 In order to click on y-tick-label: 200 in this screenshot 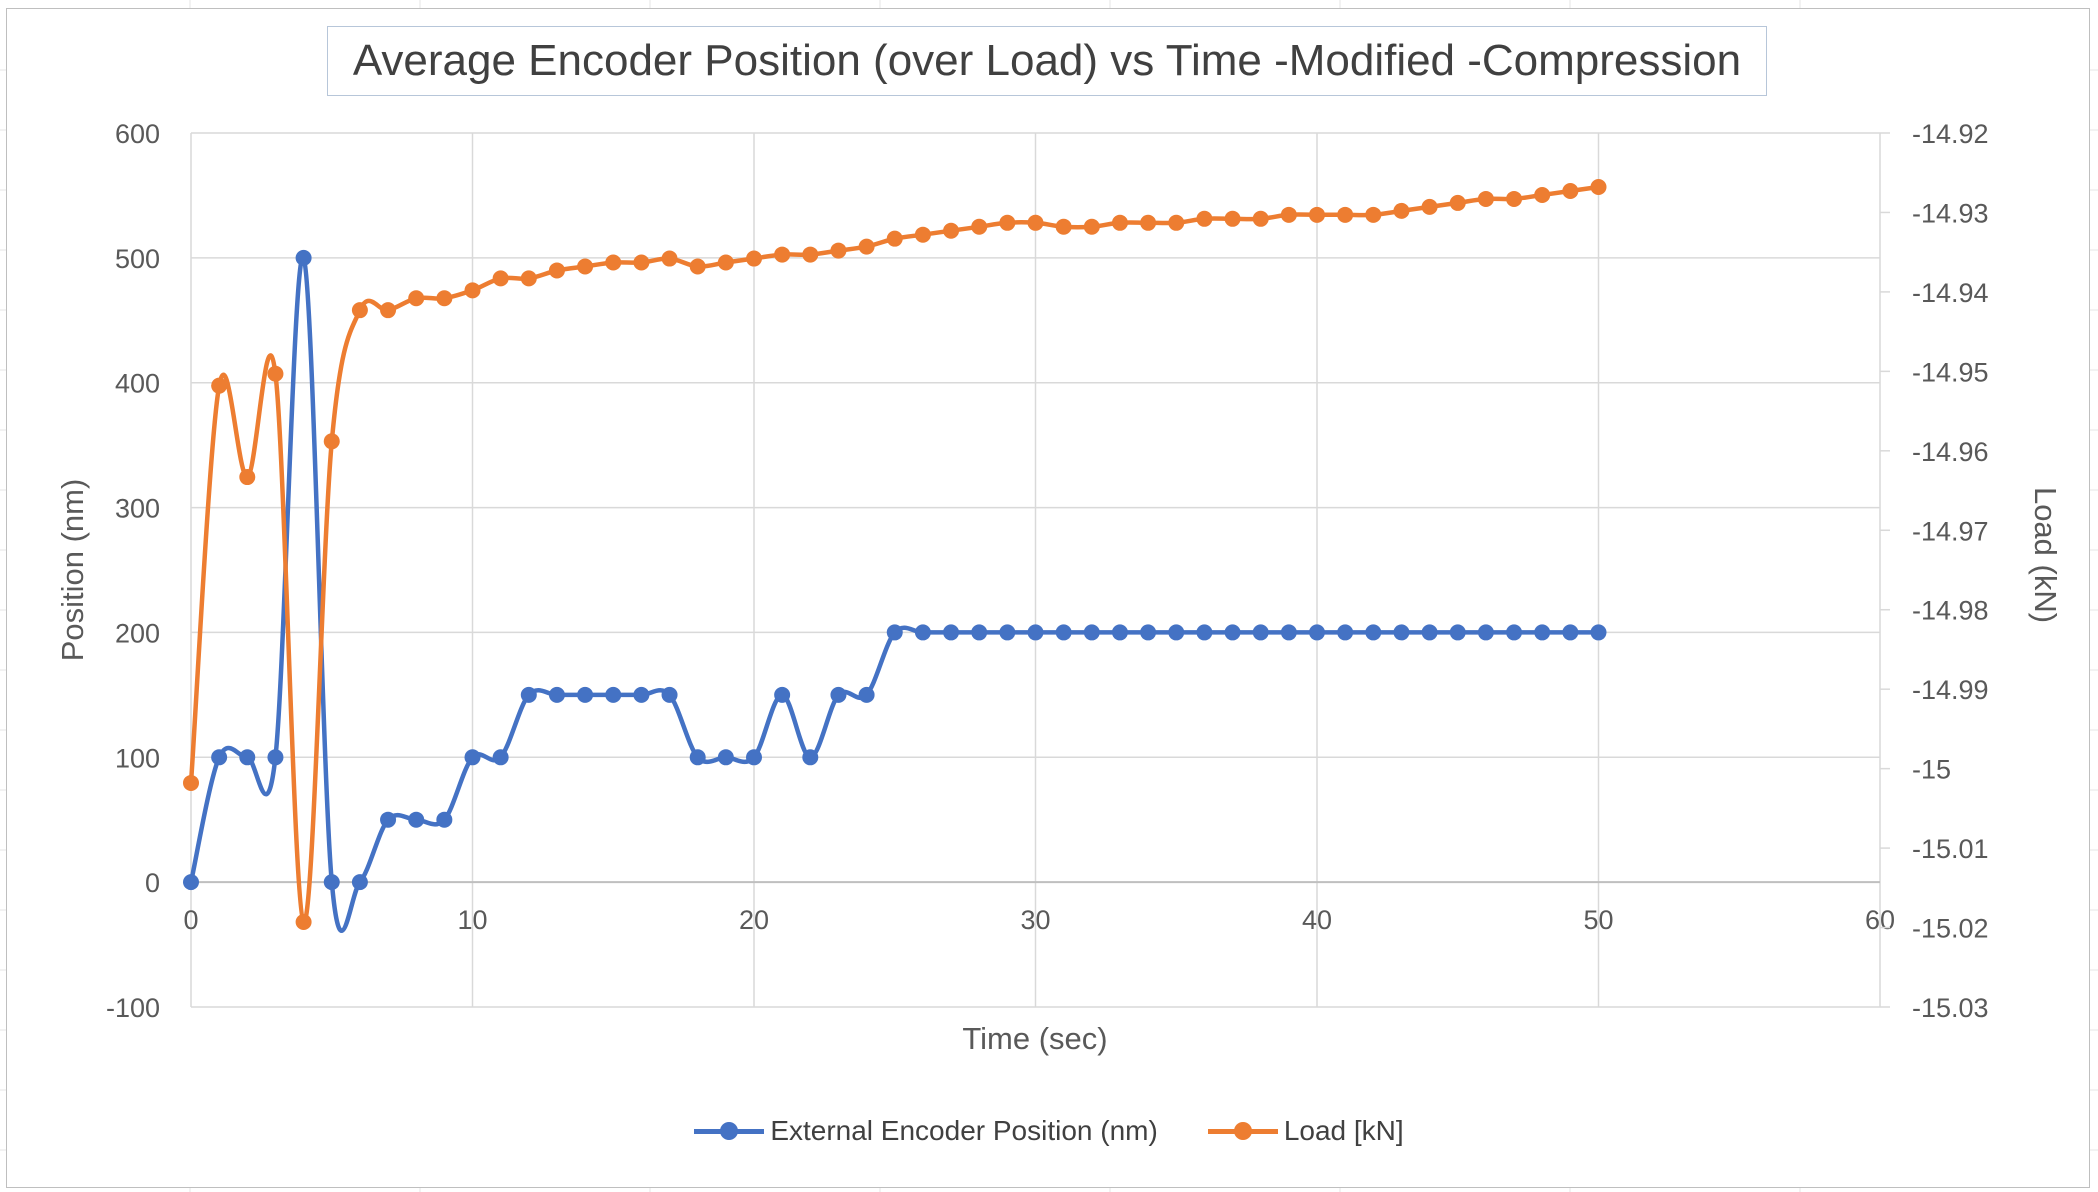, I will do `click(137, 633)`.